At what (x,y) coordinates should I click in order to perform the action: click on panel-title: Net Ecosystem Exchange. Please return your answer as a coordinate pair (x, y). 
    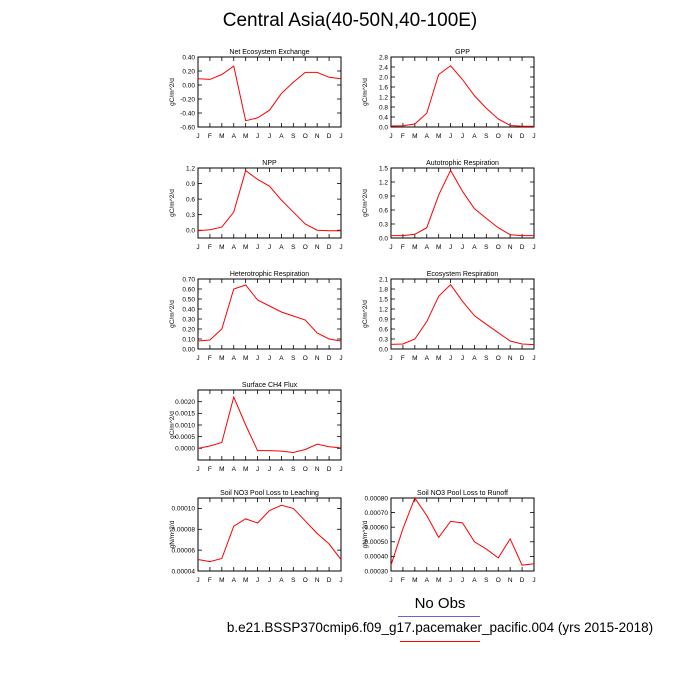
    Looking at the image, I should click on (269, 52).